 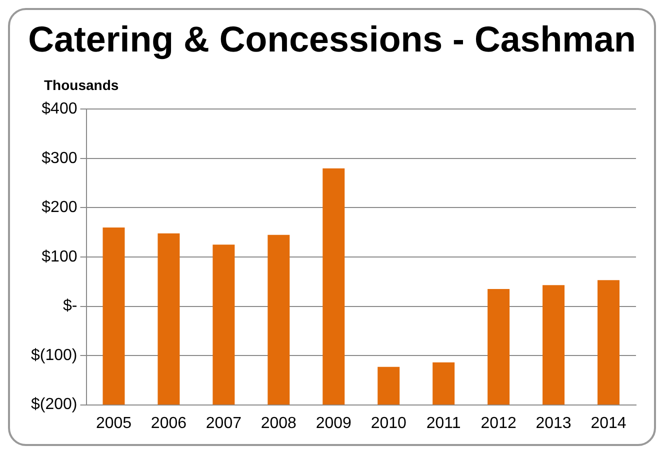 I want to click on x-tick-label: 2012, so click(x=498, y=423).